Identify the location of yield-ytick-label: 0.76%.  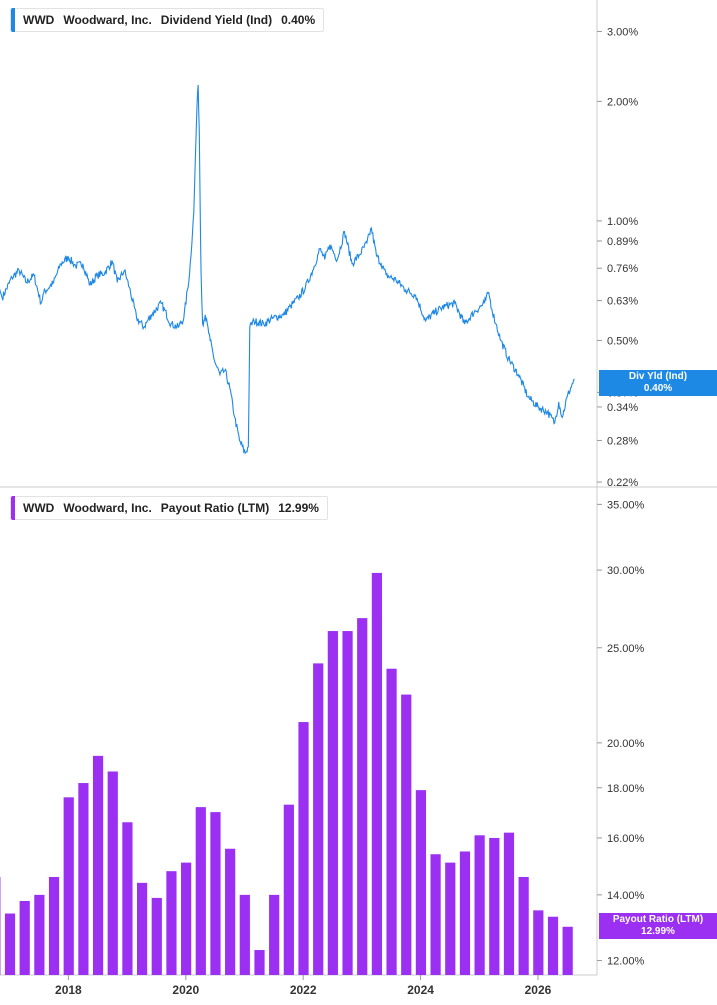
(622, 269).